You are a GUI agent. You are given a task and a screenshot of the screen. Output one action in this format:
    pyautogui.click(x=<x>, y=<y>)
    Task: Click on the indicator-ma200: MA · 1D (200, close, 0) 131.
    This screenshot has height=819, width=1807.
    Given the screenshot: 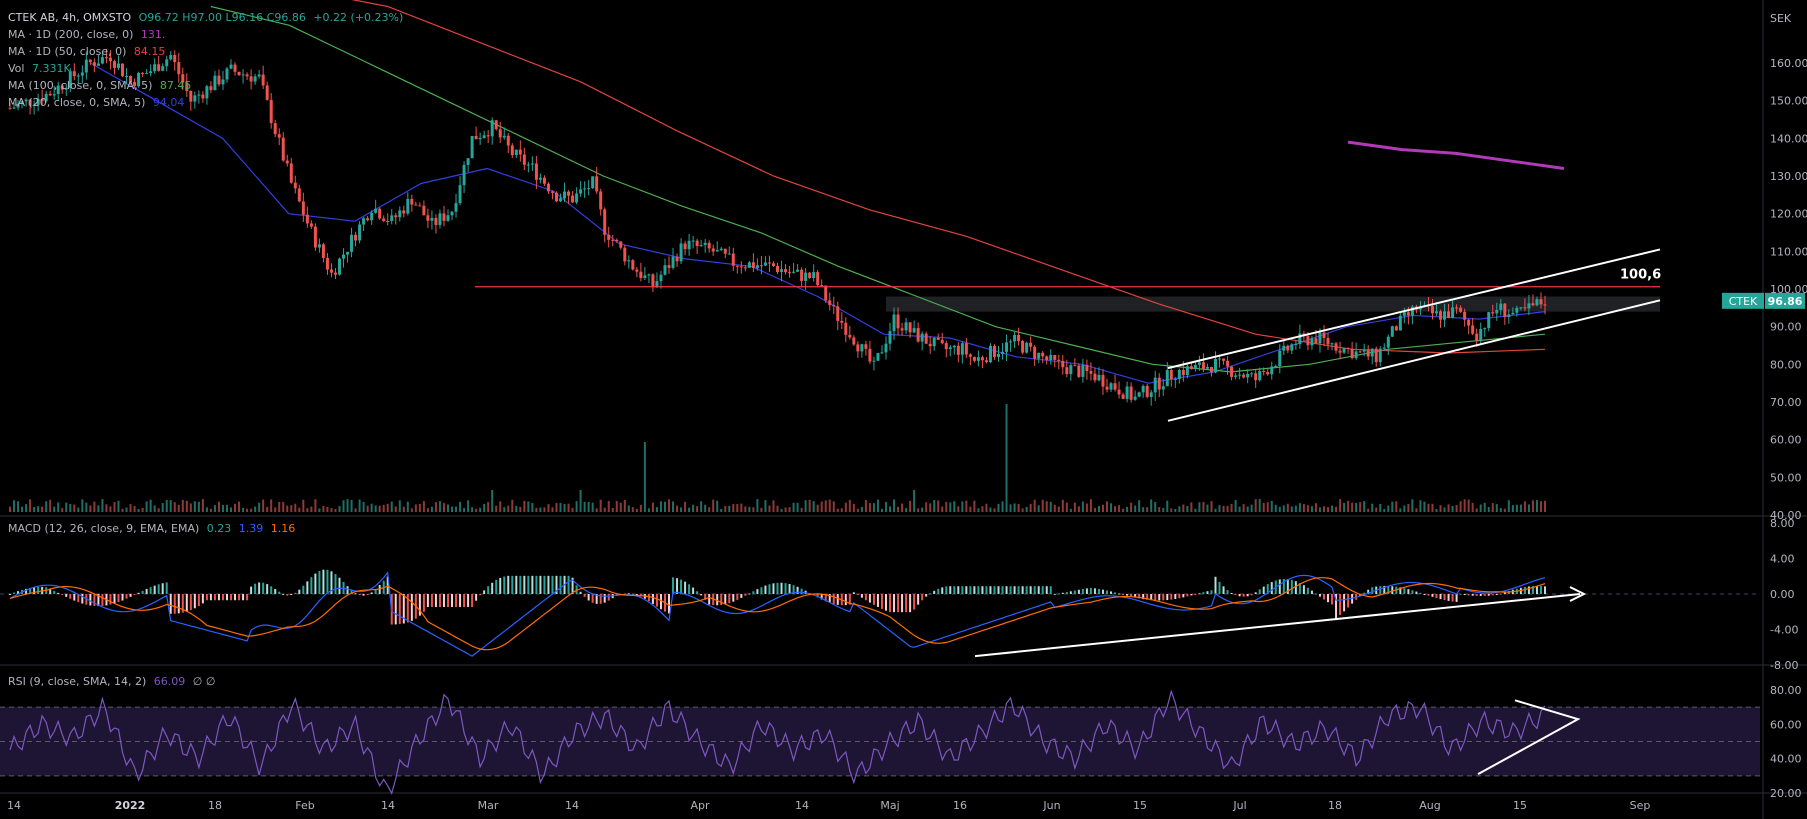 What is the action you would take?
    pyautogui.click(x=205, y=34)
    